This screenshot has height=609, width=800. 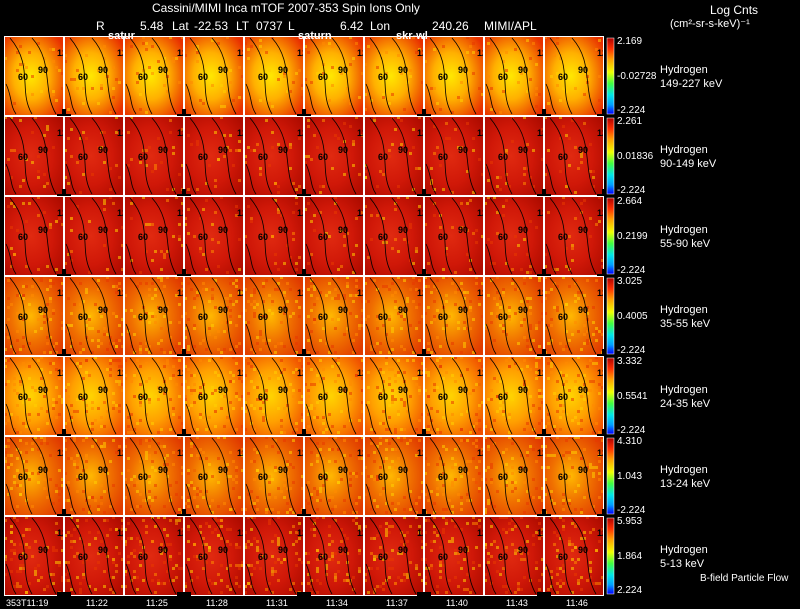 I want to click on panel-frame, so click(x=574, y=396).